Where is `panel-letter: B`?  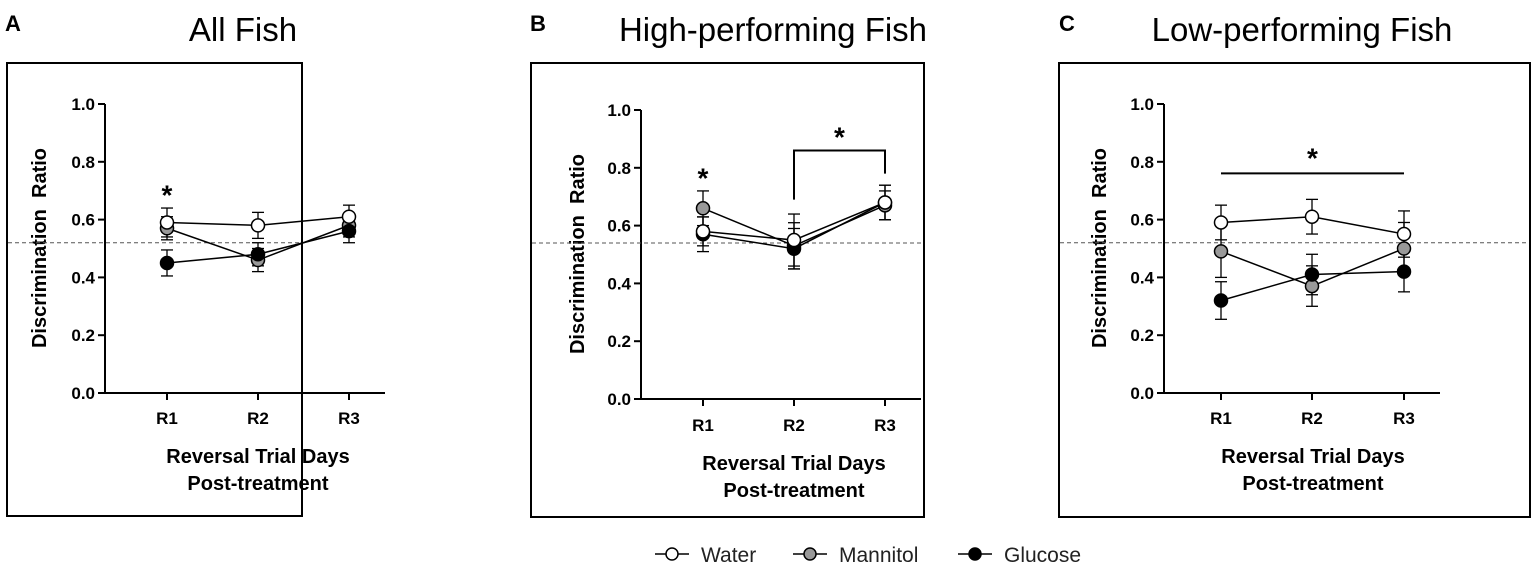 panel-letter: B is located at coordinates (538, 23).